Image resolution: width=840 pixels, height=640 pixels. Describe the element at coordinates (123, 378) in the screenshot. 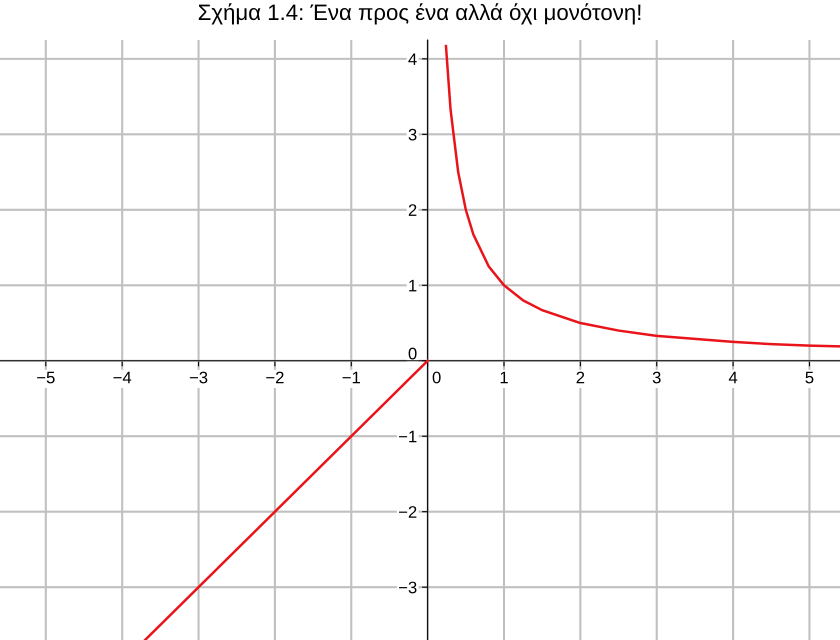

I see `x-tick-label: −4` at that location.